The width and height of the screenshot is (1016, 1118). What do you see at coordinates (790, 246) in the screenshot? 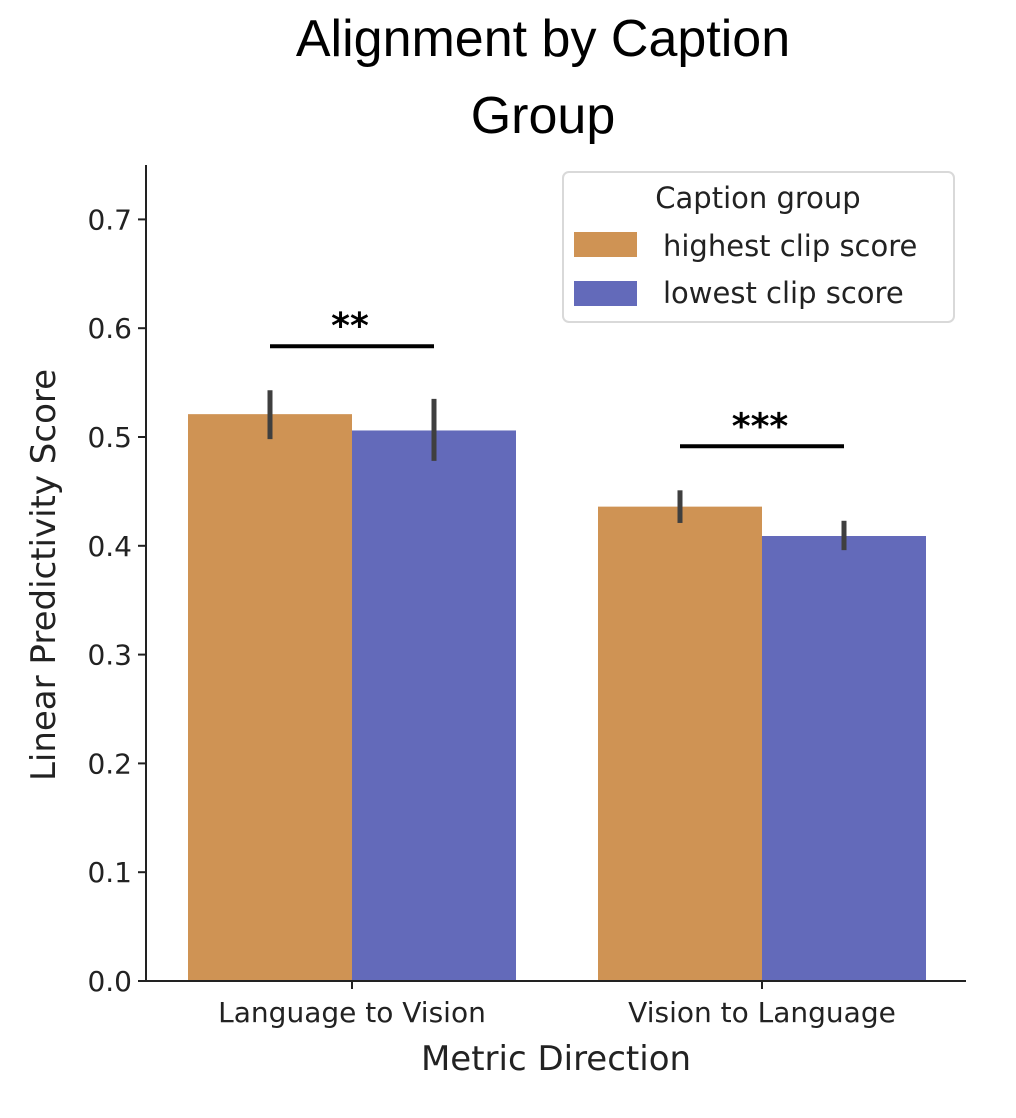
I see `legend-label-highest-clip-score: highest clip score` at bounding box center [790, 246].